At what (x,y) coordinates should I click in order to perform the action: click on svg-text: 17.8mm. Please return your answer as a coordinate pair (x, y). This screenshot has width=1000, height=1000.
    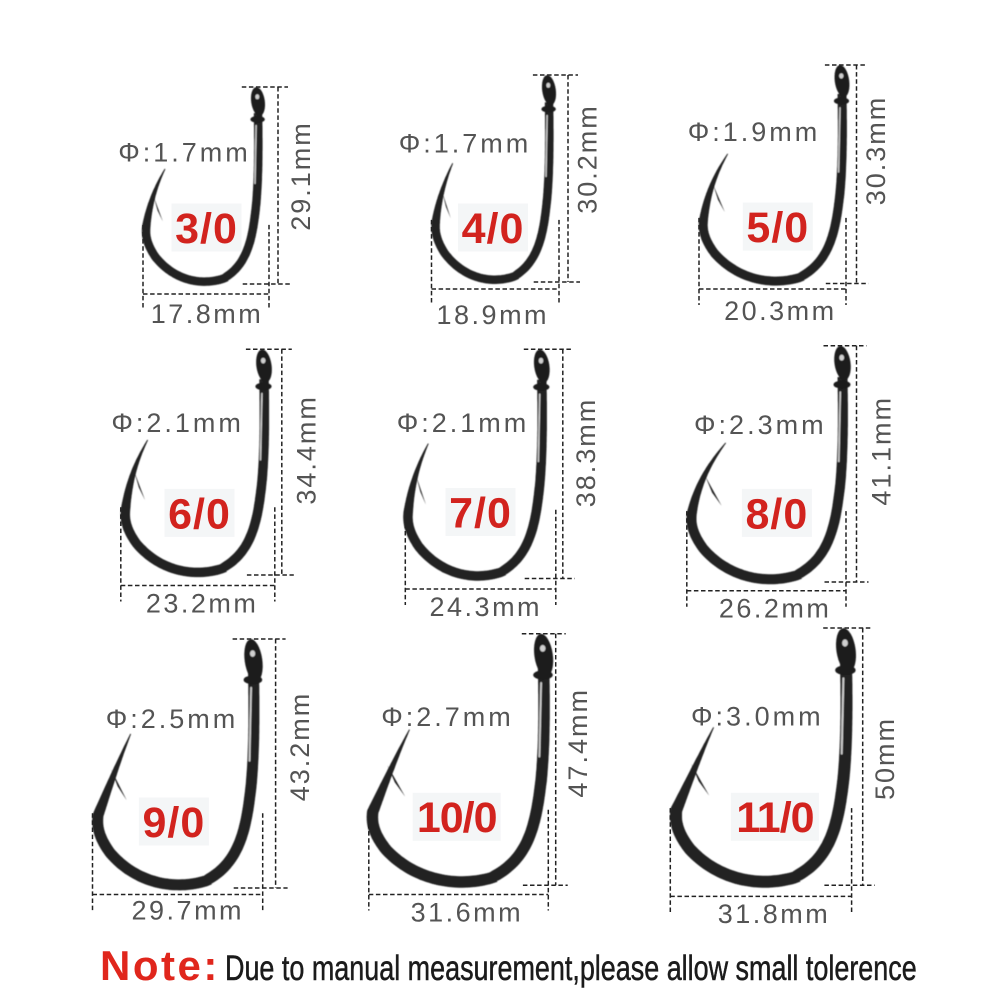
    Looking at the image, I should click on (207, 314).